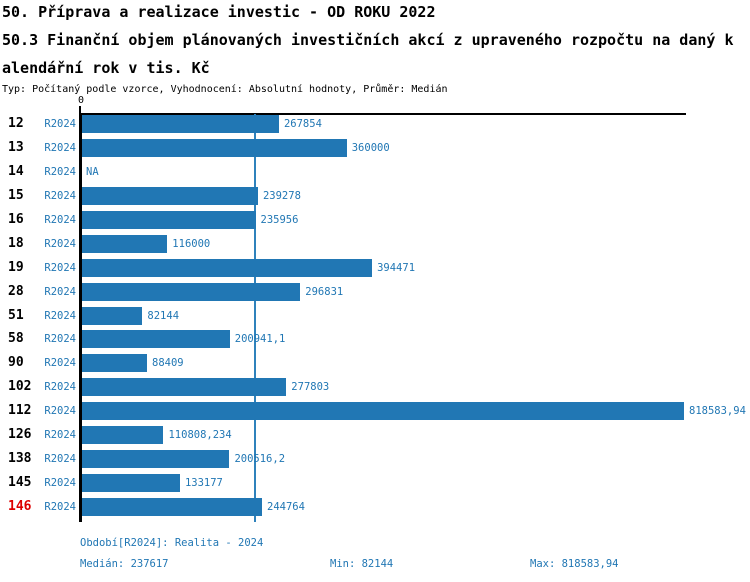 The width and height of the screenshot is (750, 582). I want to click on row-category-label: 15, so click(16, 195).